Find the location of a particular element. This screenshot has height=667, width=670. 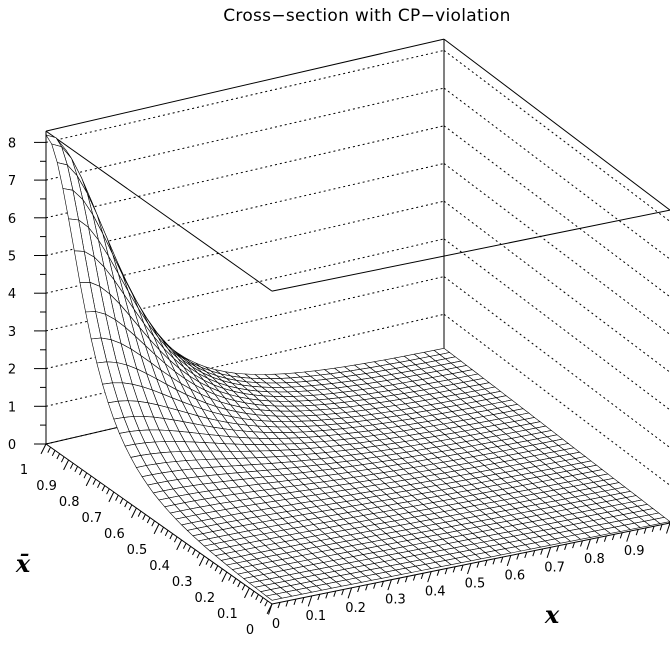

y-tick-label: 0 is located at coordinates (250, 630).